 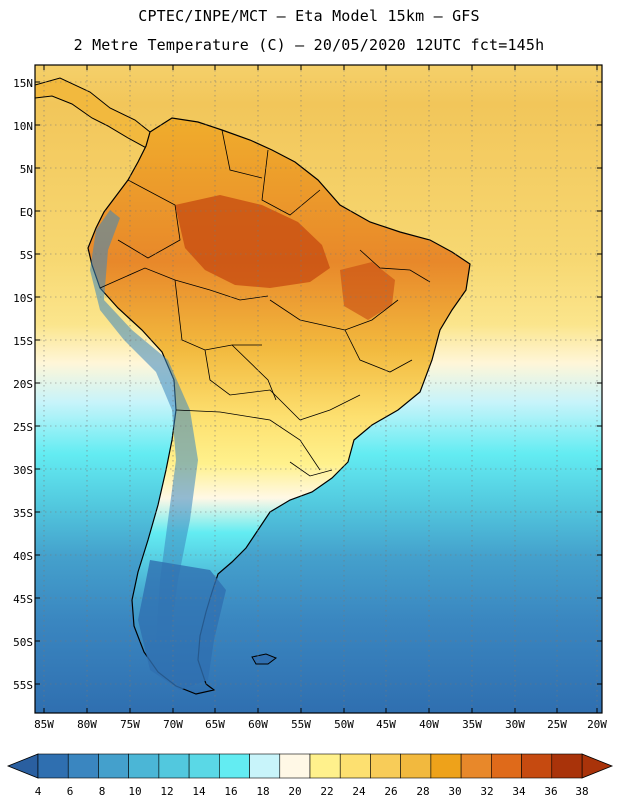 What do you see at coordinates (23, 556) in the screenshot?
I see `lat-label: 40S` at bounding box center [23, 556].